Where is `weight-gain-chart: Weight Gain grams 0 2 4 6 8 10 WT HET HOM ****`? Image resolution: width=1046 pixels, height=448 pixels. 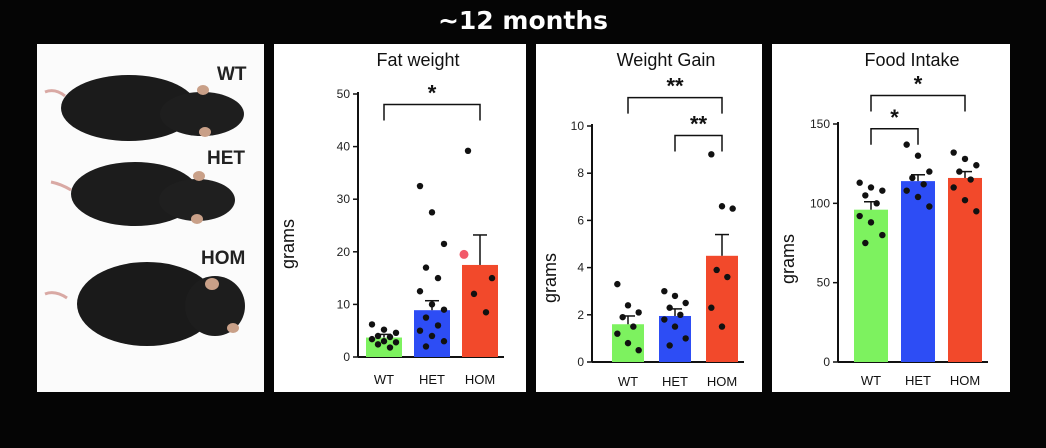
weight-gain-chart: Weight Gain grams 0 2 4 6 8 10 WT HET HOM **** is located at coordinates (642, 219).